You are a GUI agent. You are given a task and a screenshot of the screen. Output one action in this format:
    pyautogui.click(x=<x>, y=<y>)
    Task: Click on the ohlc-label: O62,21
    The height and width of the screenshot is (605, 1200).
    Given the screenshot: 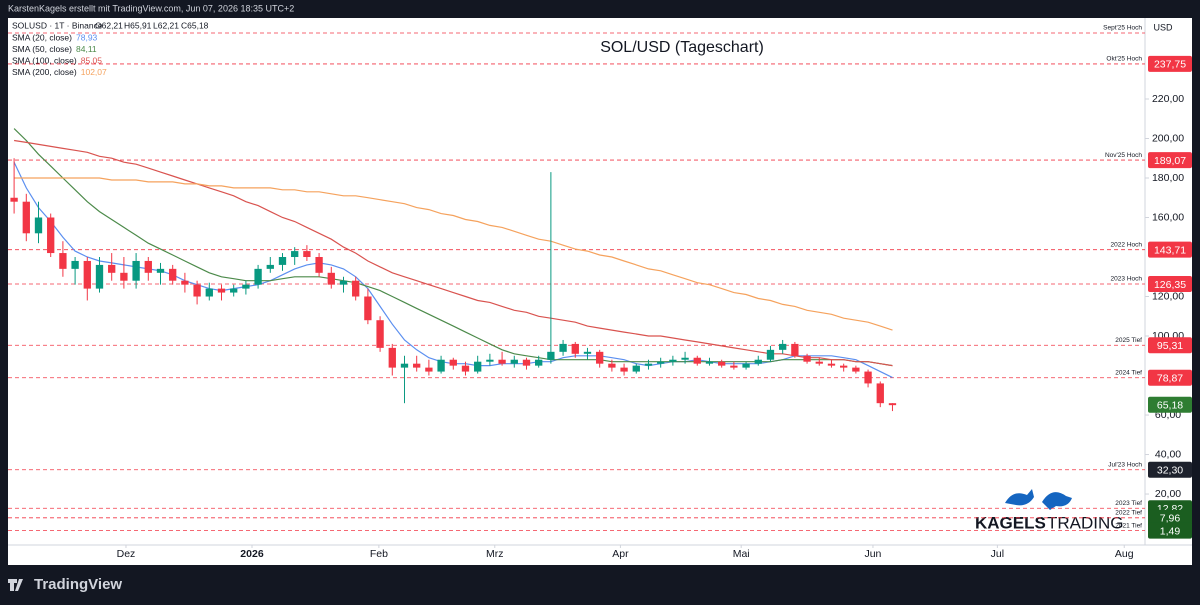 What is the action you would take?
    pyautogui.click(x=109, y=25)
    